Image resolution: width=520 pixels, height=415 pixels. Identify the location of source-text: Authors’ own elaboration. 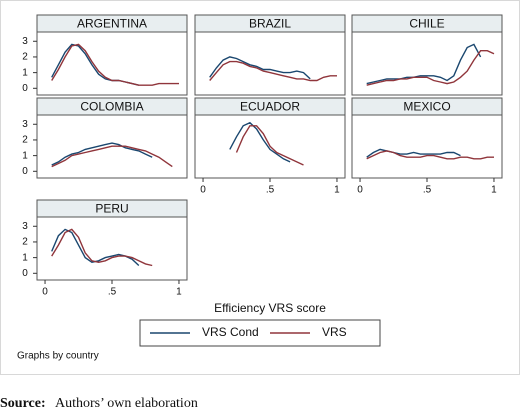
(126, 403).